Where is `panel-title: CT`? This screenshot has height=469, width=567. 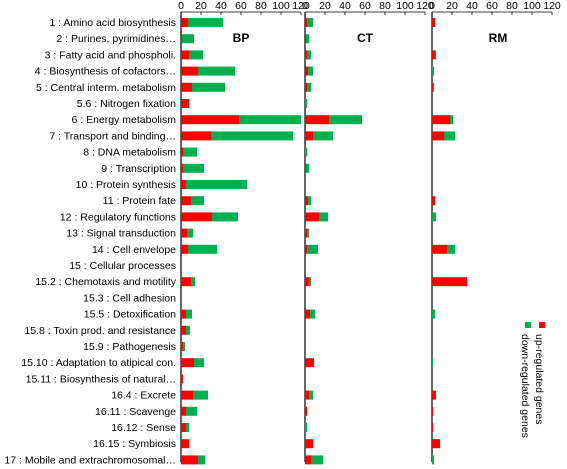
panel-title: CT is located at coordinates (365, 38).